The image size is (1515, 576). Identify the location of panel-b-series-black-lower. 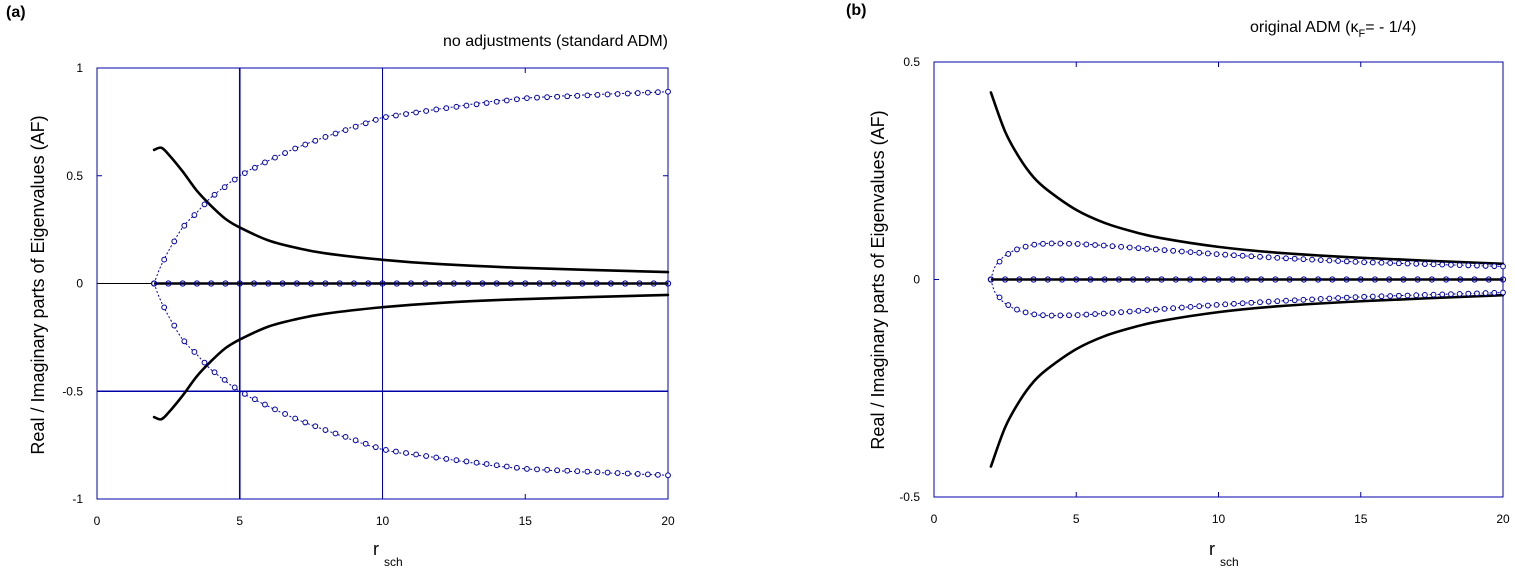
(1247, 380).